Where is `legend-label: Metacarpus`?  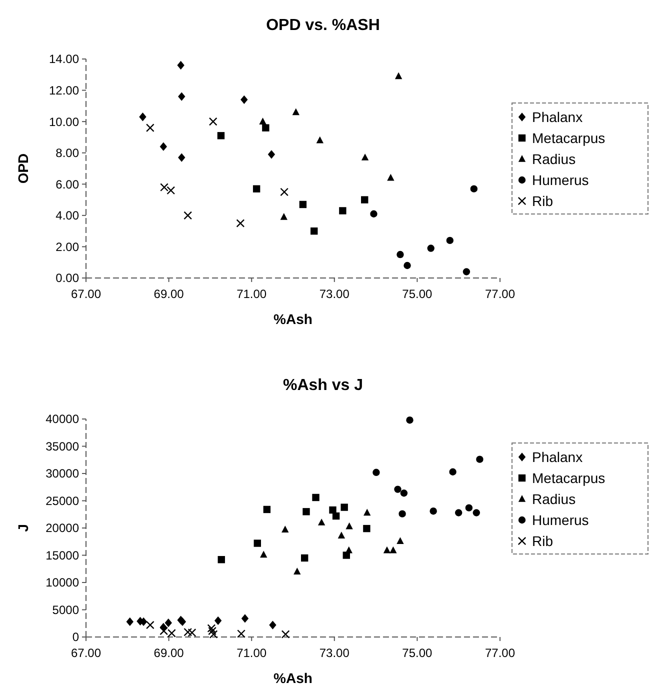
legend-label: Metacarpus is located at coordinates (569, 138).